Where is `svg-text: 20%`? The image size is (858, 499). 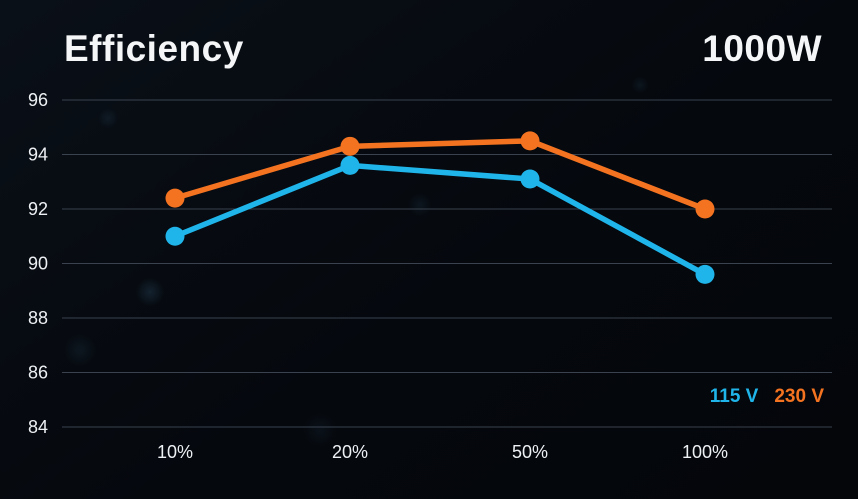 svg-text: 20% is located at coordinates (350, 452).